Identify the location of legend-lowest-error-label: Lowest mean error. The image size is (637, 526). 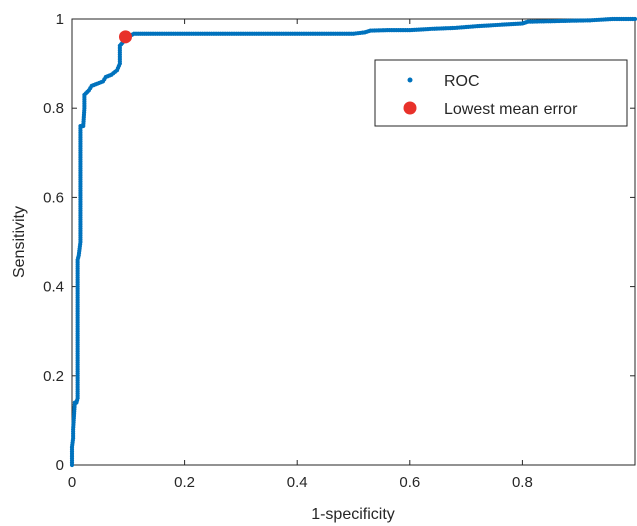
(511, 109).